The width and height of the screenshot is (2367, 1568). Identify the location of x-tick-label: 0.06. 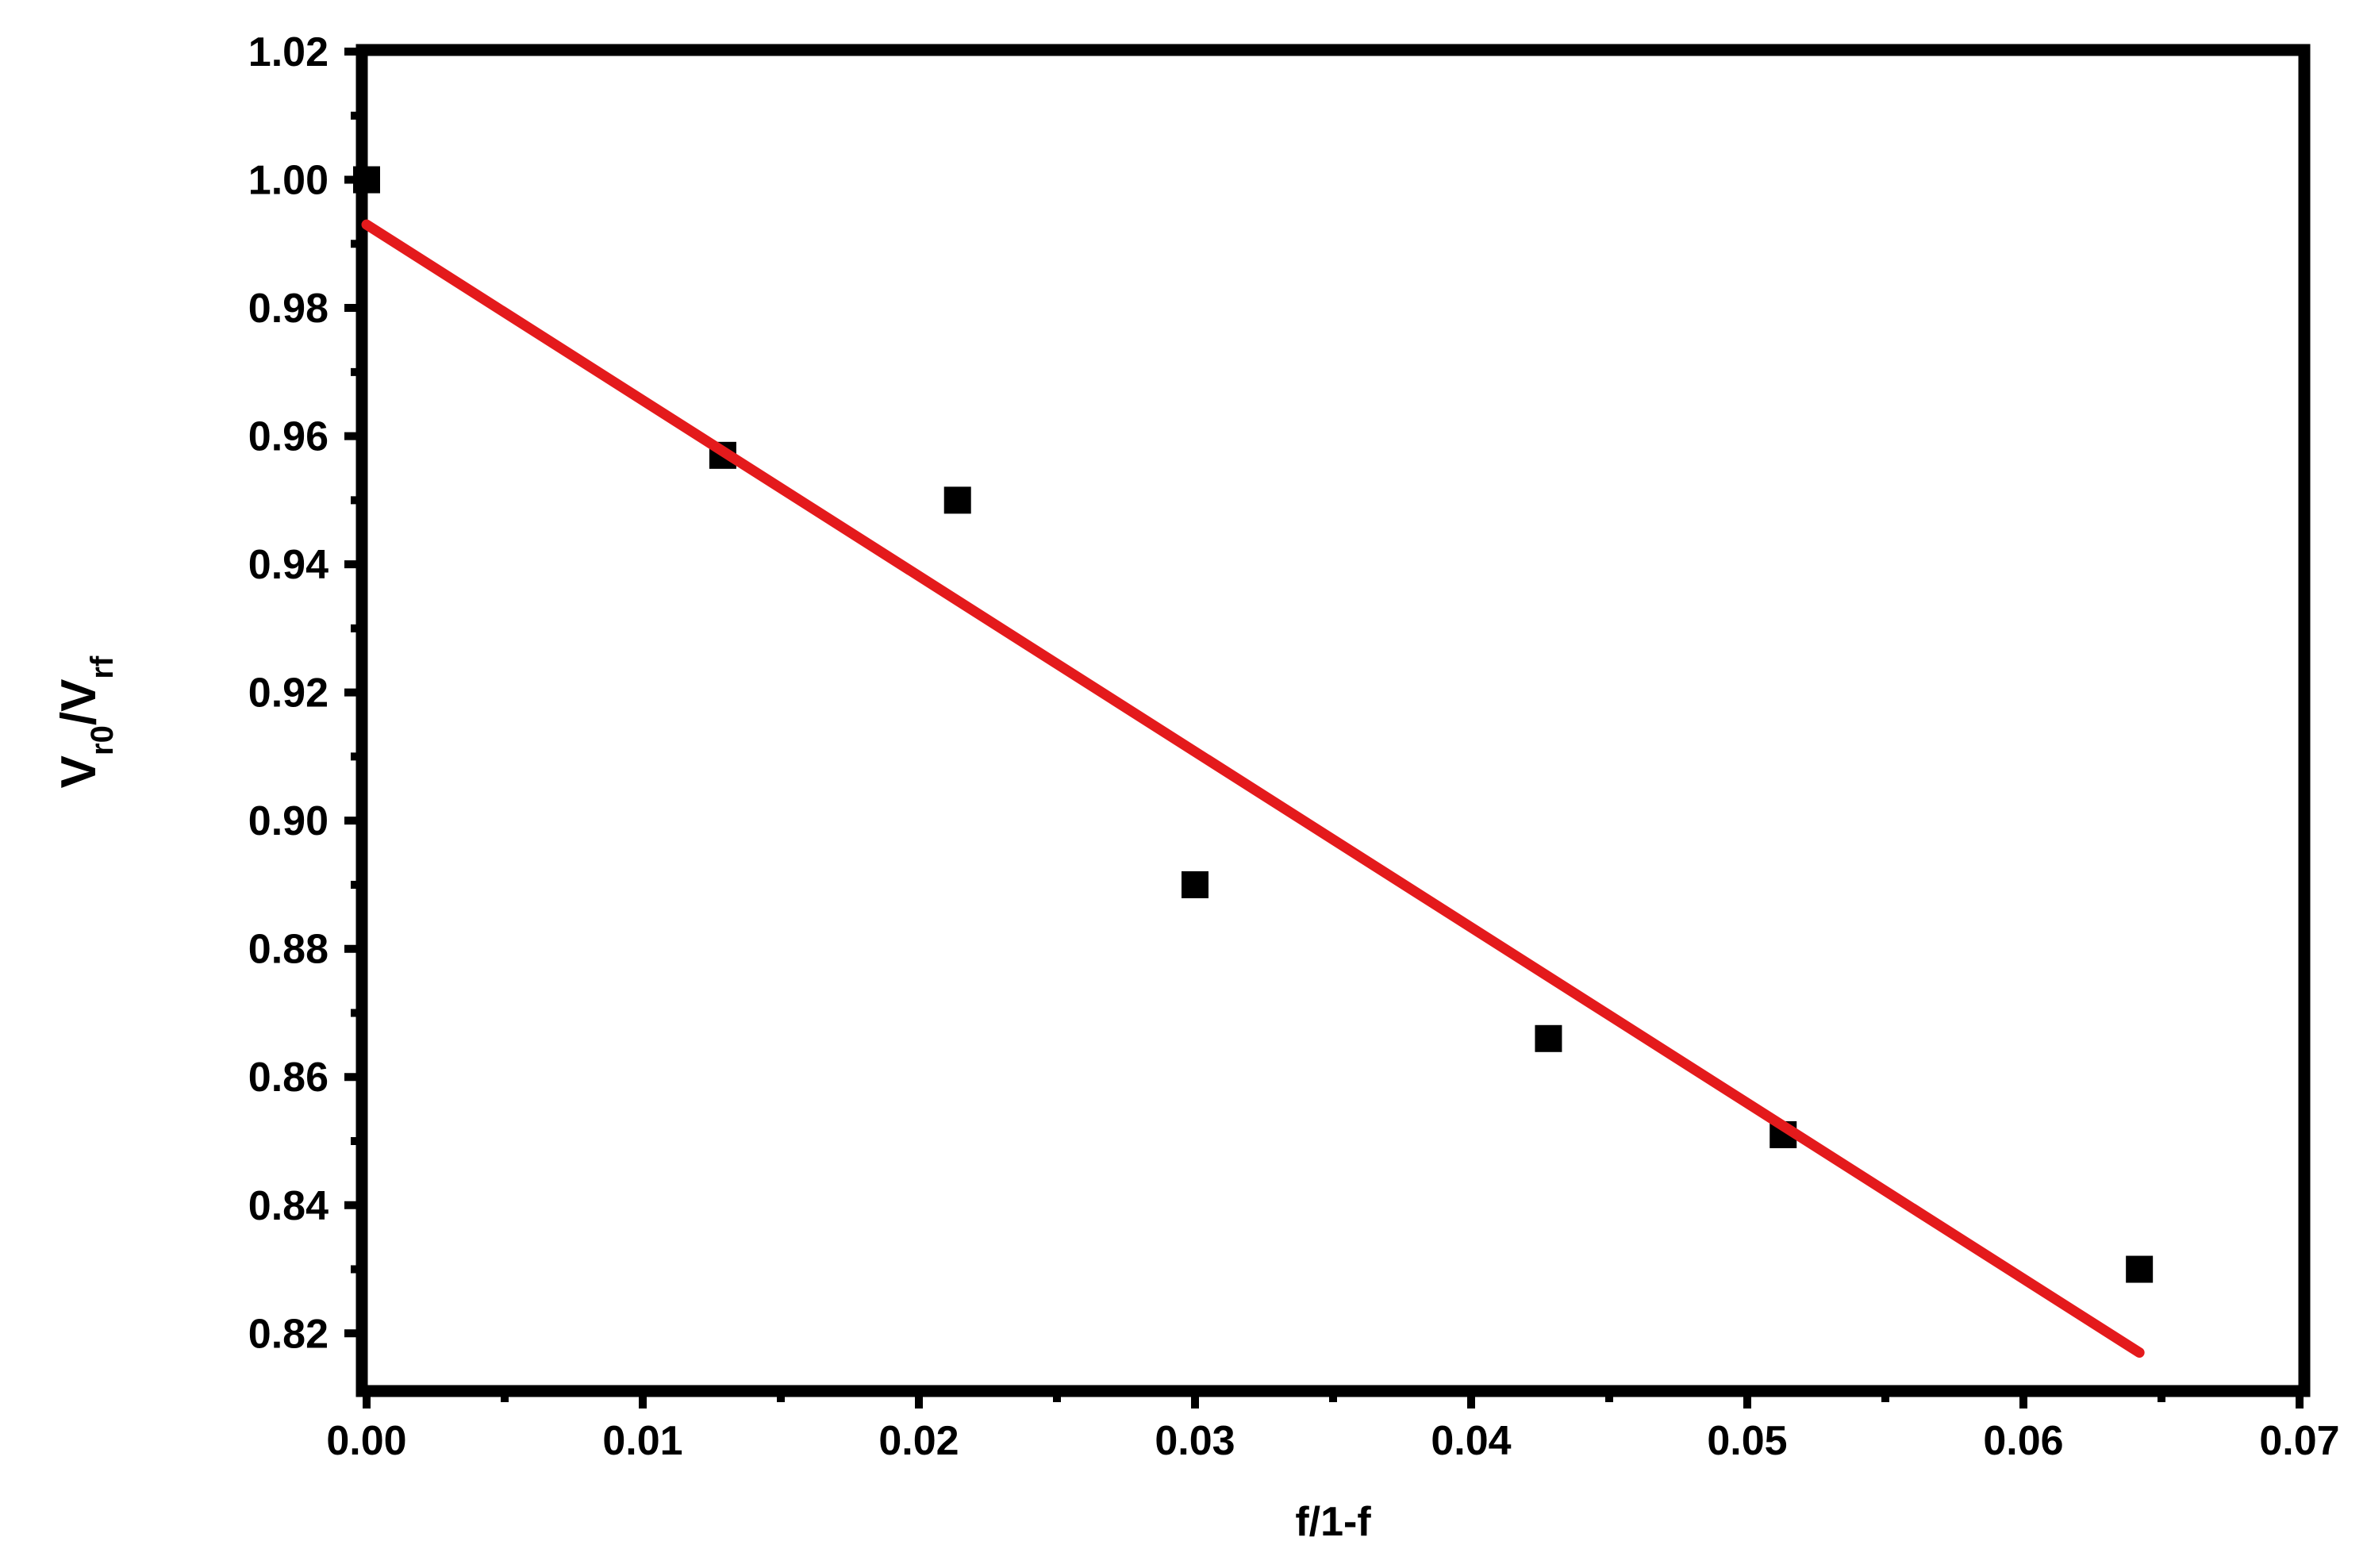
(2023, 1441).